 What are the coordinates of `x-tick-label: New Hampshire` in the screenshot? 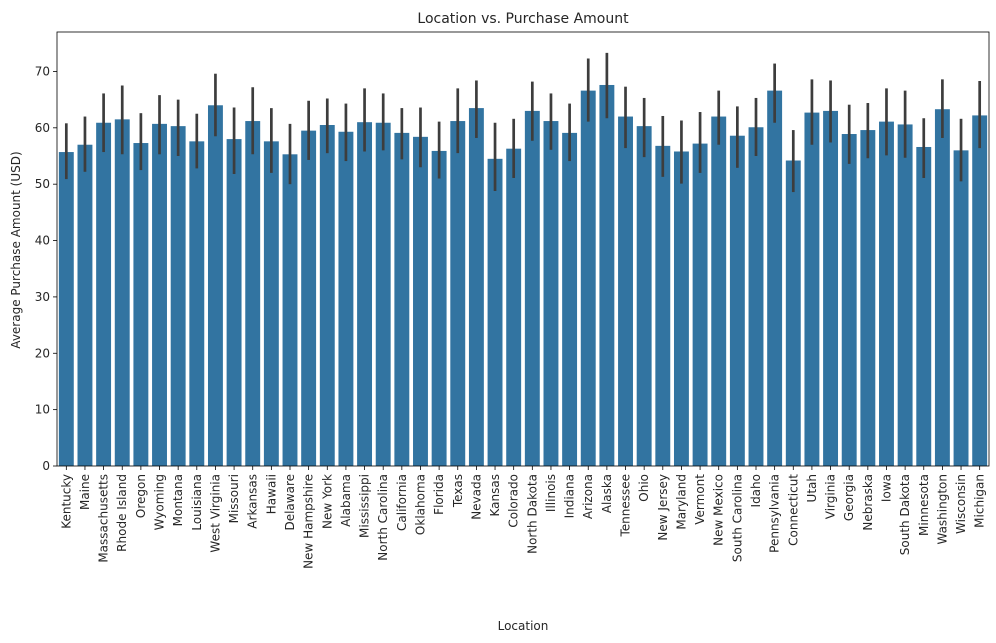 It's located at (309, 521).